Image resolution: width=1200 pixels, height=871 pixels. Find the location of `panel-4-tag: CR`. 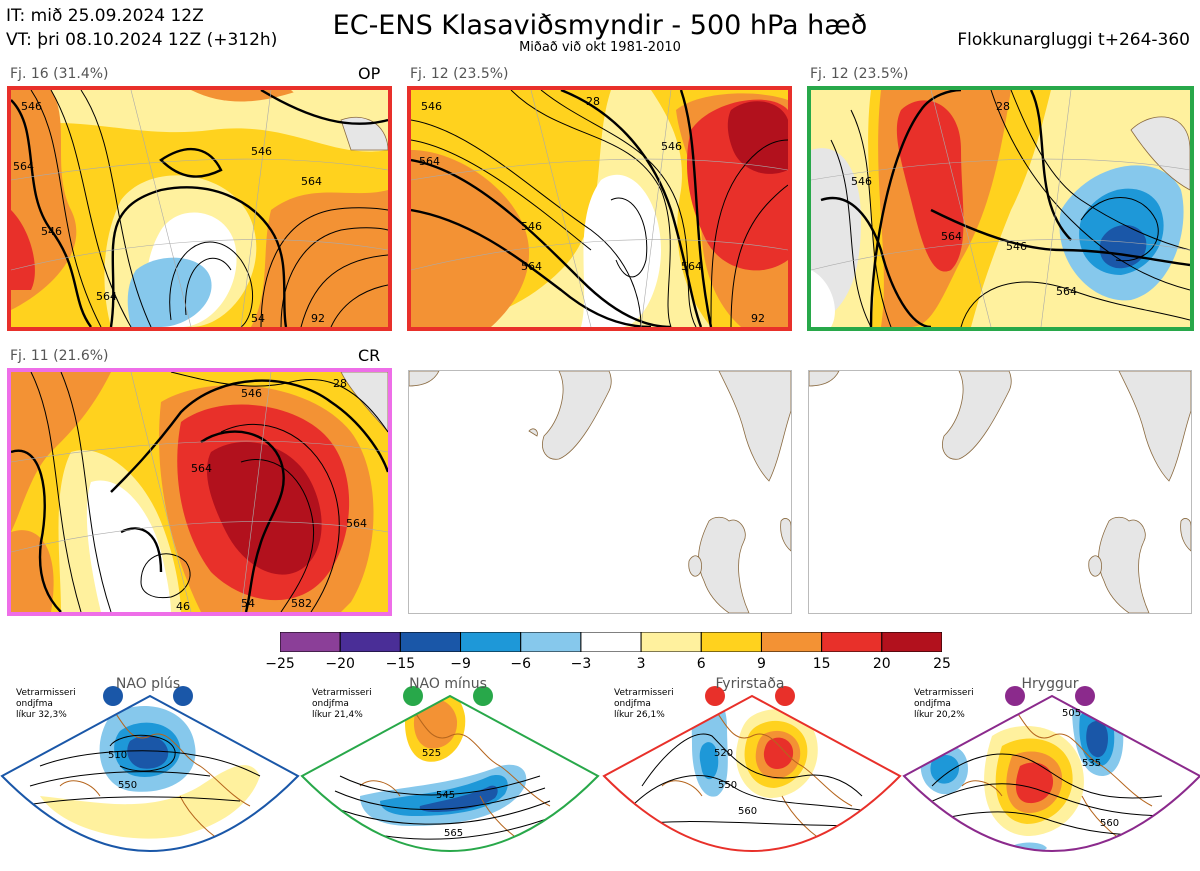

panel-4-tag: CR is located at coordinates (369, 355).